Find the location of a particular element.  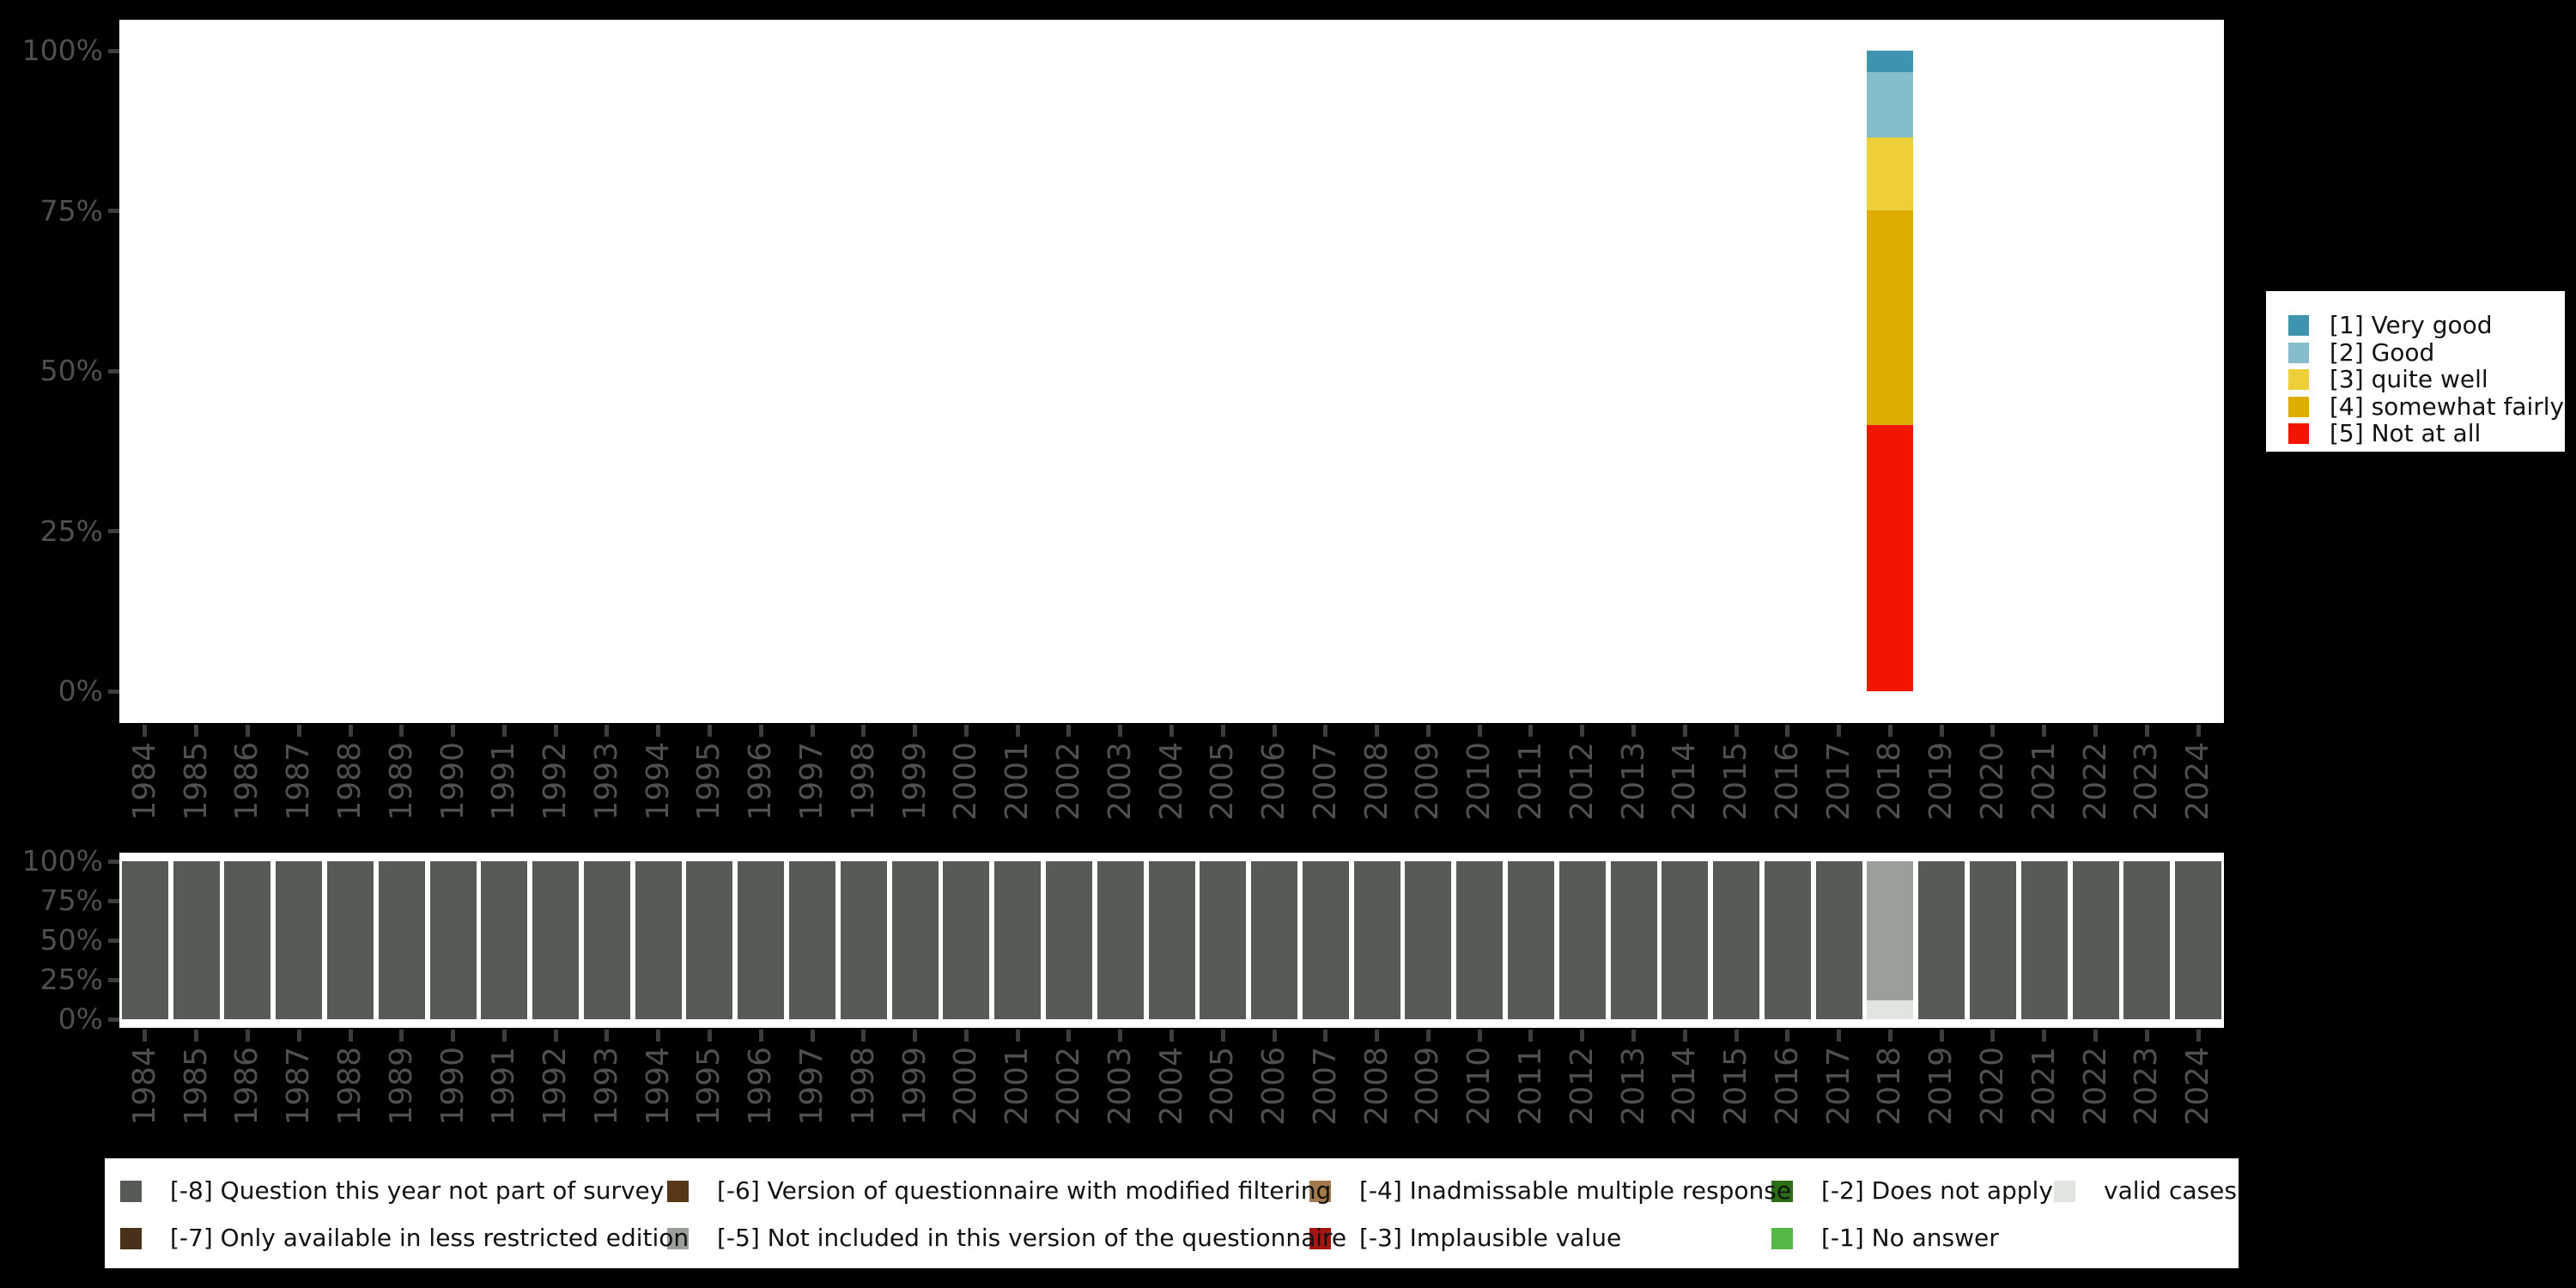

x-axis-year-label: 1986 is located at coordinates (247, 1086).